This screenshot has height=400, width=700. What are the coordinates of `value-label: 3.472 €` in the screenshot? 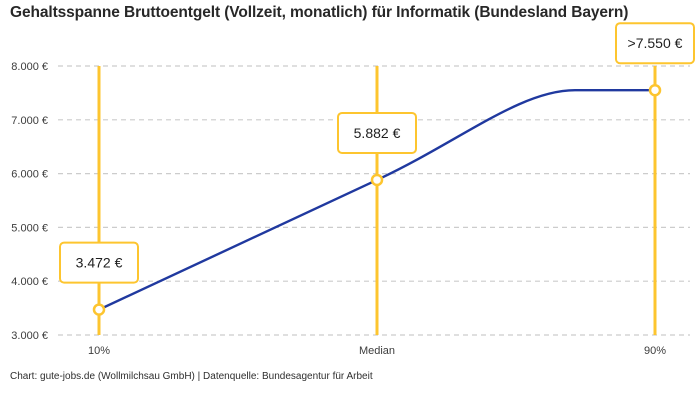 It's located at (99, 263).